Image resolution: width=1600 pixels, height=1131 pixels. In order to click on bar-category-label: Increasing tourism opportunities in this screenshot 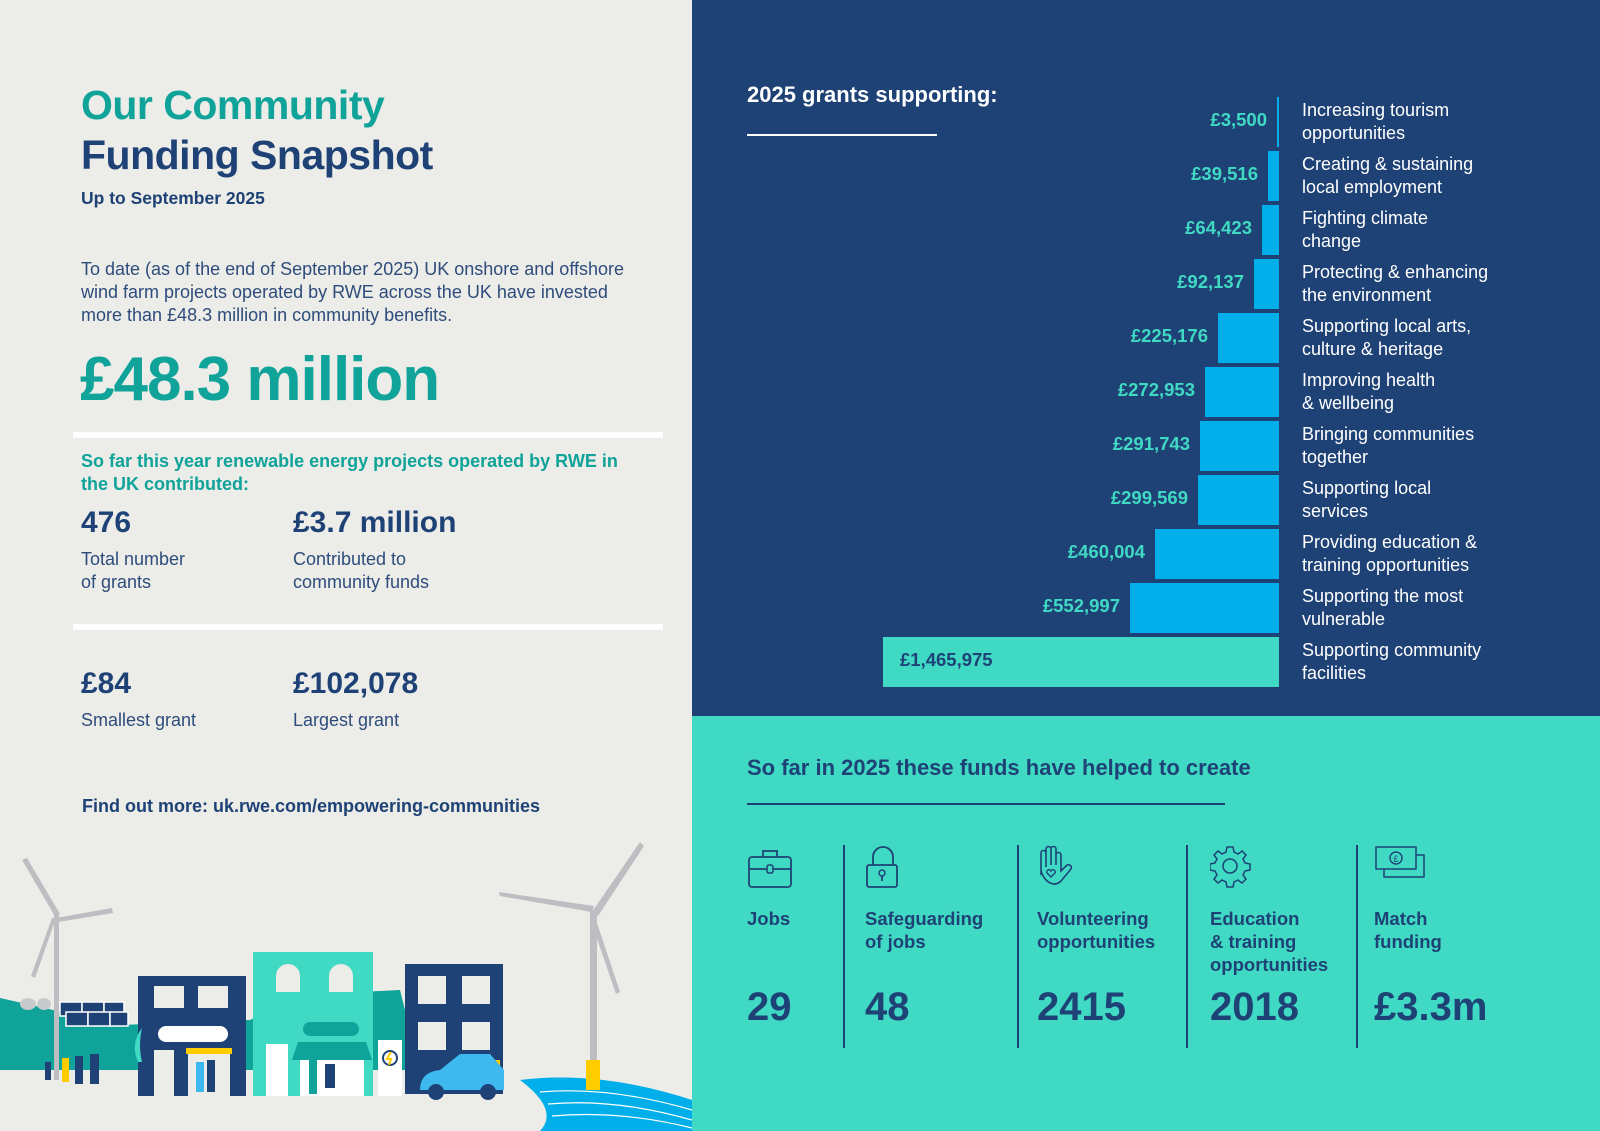, I will do `click(1376, 121)`.